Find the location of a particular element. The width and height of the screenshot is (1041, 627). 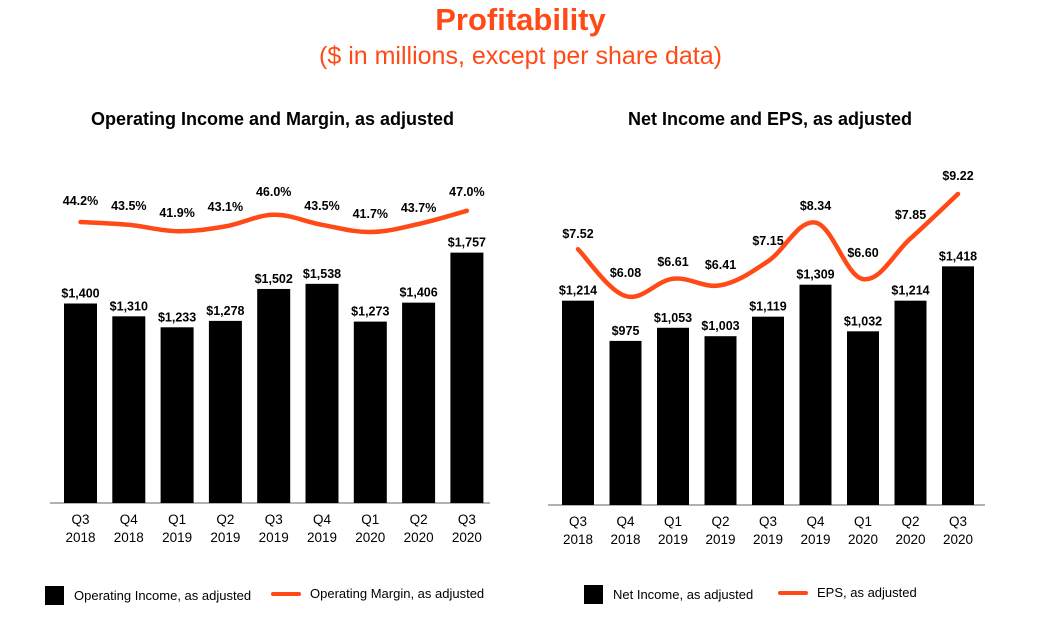

line-value-label: $9.22 is located at coordinates (957, 176).